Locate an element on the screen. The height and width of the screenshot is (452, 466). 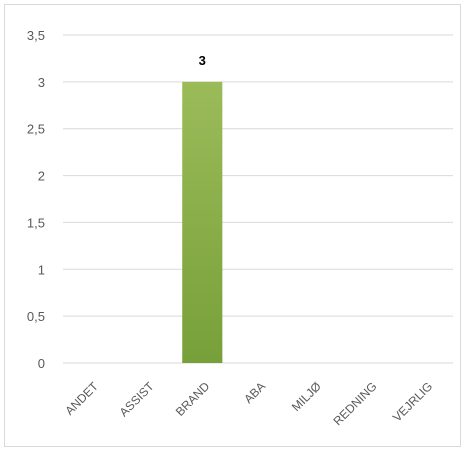
x-category-label: ABA is located at coordinates (254, 392).